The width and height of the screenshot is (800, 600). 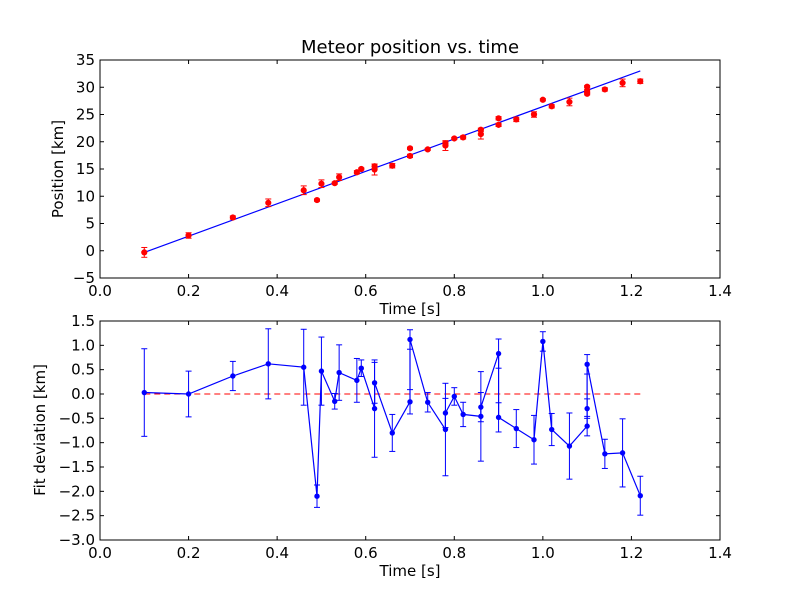 What do you see at coordinates (543, 553) in the screenshot?
I see `deviation-x-tick-label: 1.0` at bounding box center [543, 553].